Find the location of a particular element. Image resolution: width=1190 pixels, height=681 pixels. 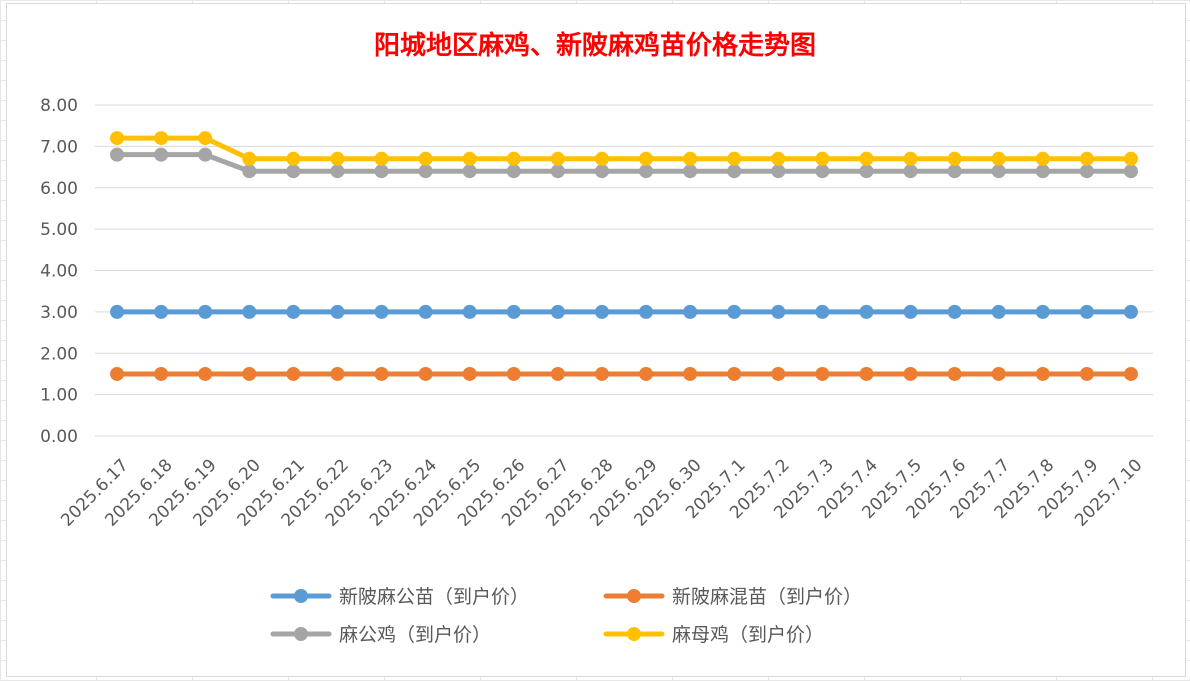

y-tick-label: 1.00 is located at coordinates (59, 396).